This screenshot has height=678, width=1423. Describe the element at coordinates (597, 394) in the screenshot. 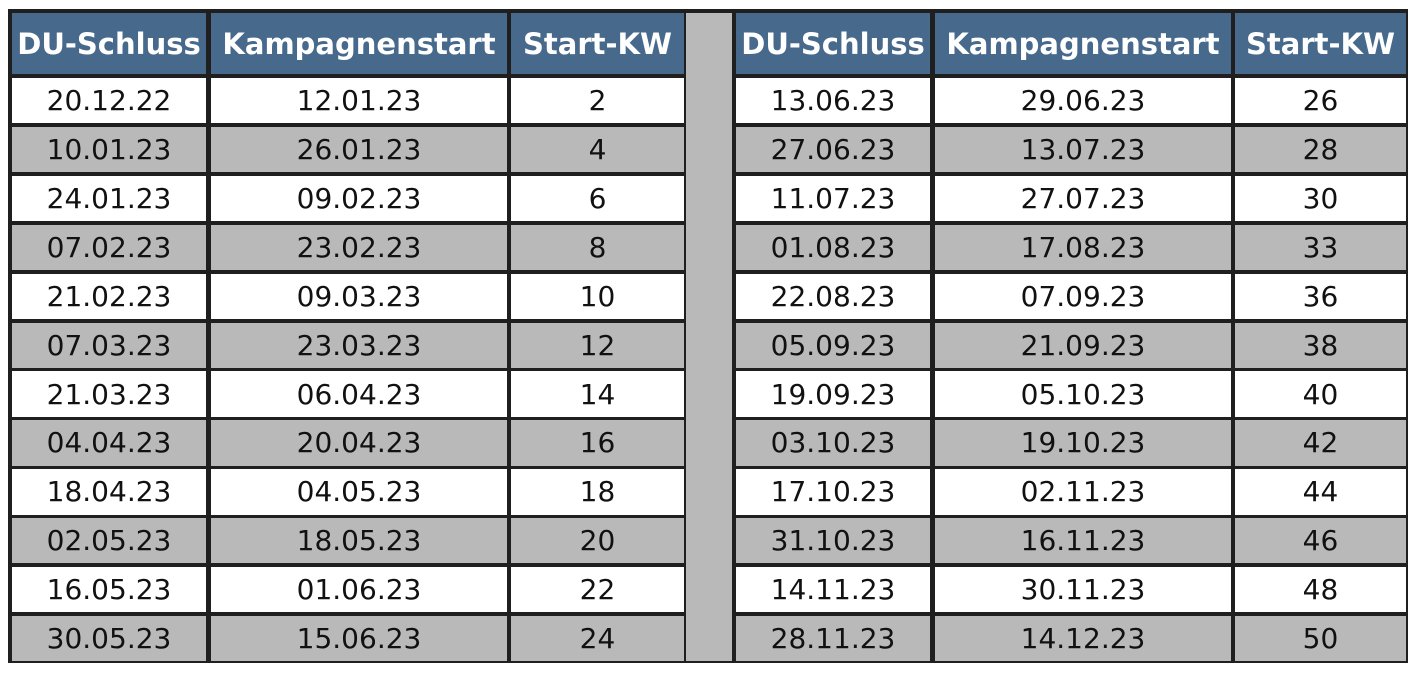

I see `table-cell-start-kw: 14` at that location.